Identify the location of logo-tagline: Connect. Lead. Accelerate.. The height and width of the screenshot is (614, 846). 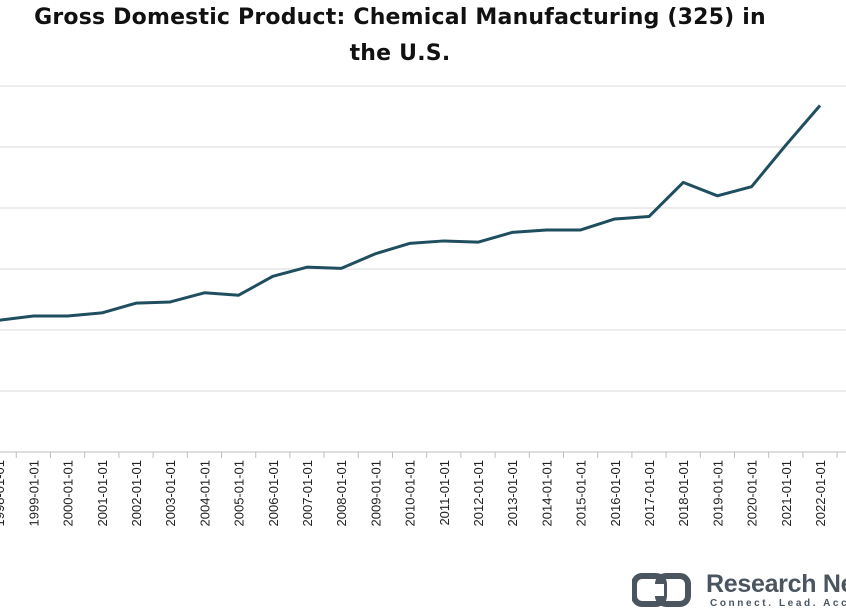
(778, 603).